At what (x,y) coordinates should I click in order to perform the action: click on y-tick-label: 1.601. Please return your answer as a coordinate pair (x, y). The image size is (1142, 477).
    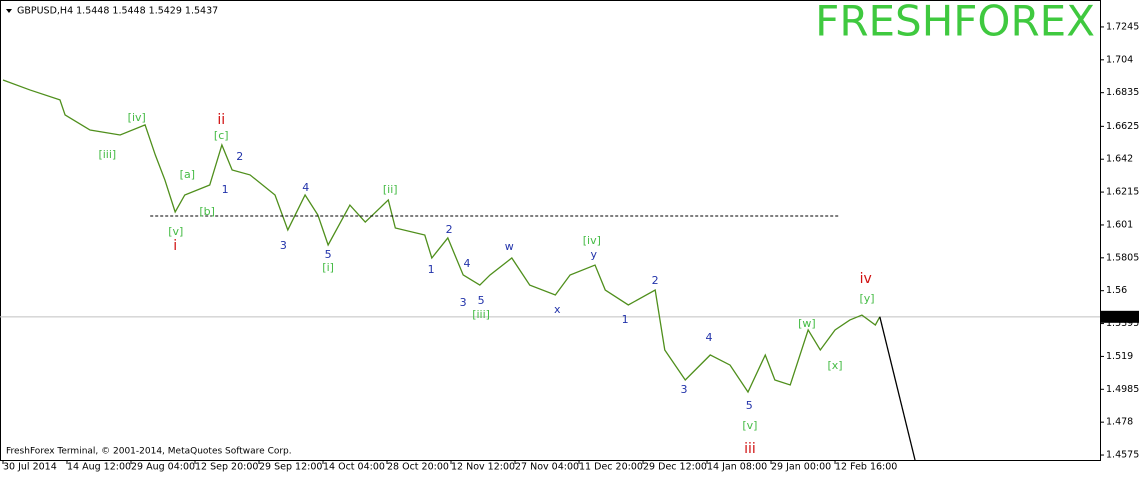
    Looking at the image, I should click on (1119, 224).